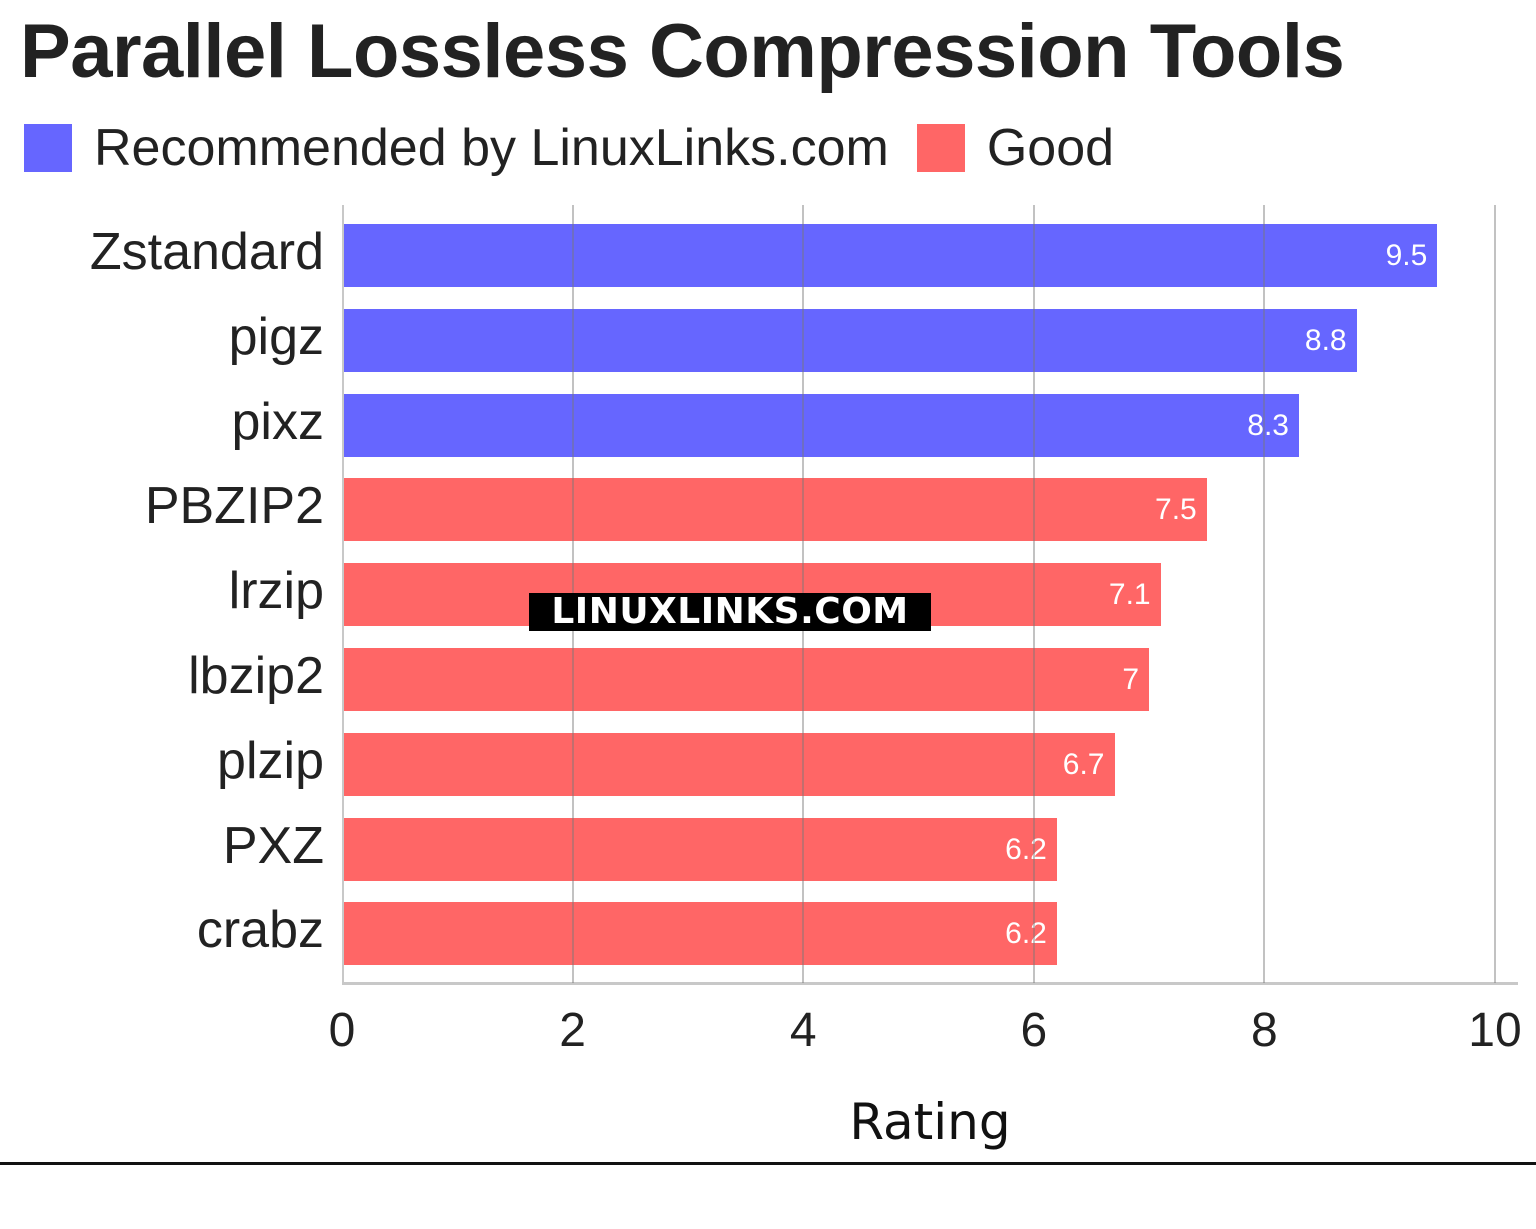  What do you see at coordinates (234, 506) in the screenshot?
I see `category-label: PBZIP2` at bounding box center [234, 506].